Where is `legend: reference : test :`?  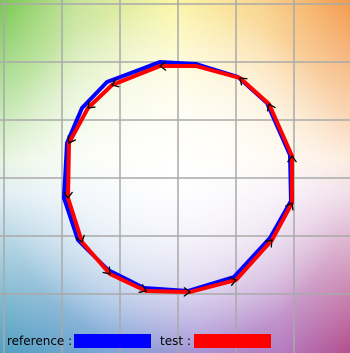
legend: reference : test : is located at coordinates (139, 341).